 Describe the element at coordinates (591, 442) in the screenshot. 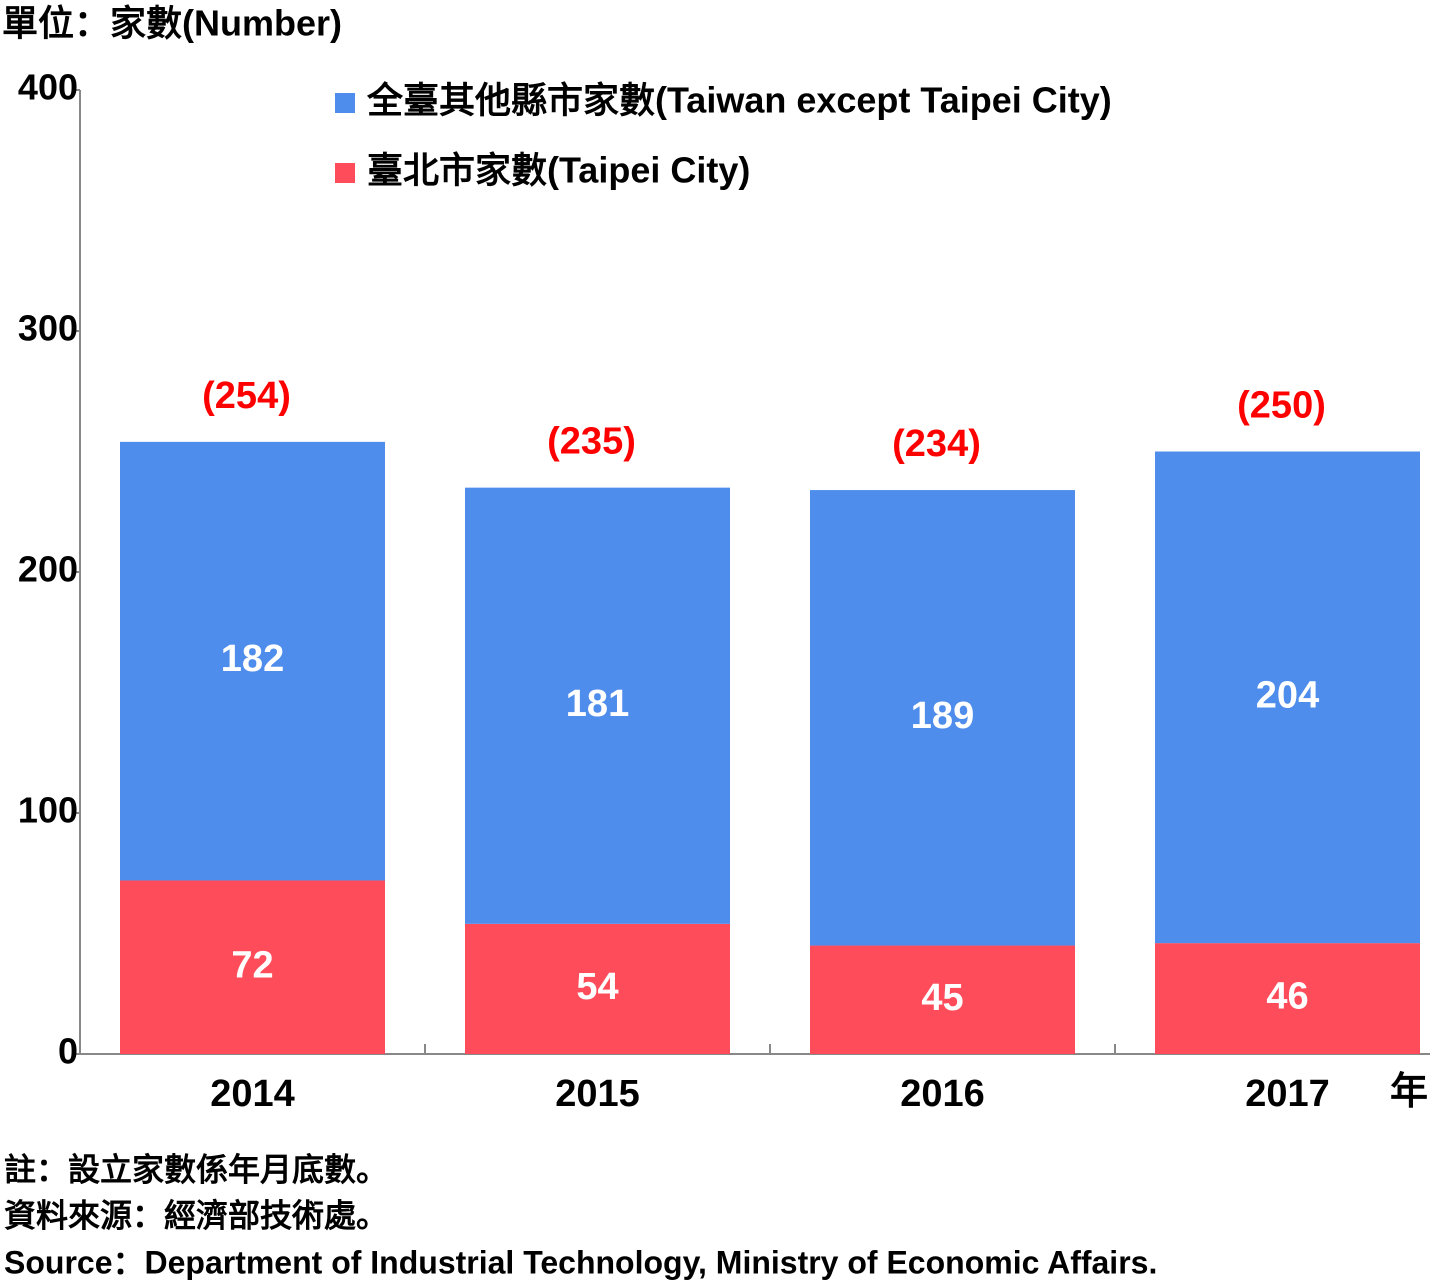

I see `total-label: (235)` at that location.